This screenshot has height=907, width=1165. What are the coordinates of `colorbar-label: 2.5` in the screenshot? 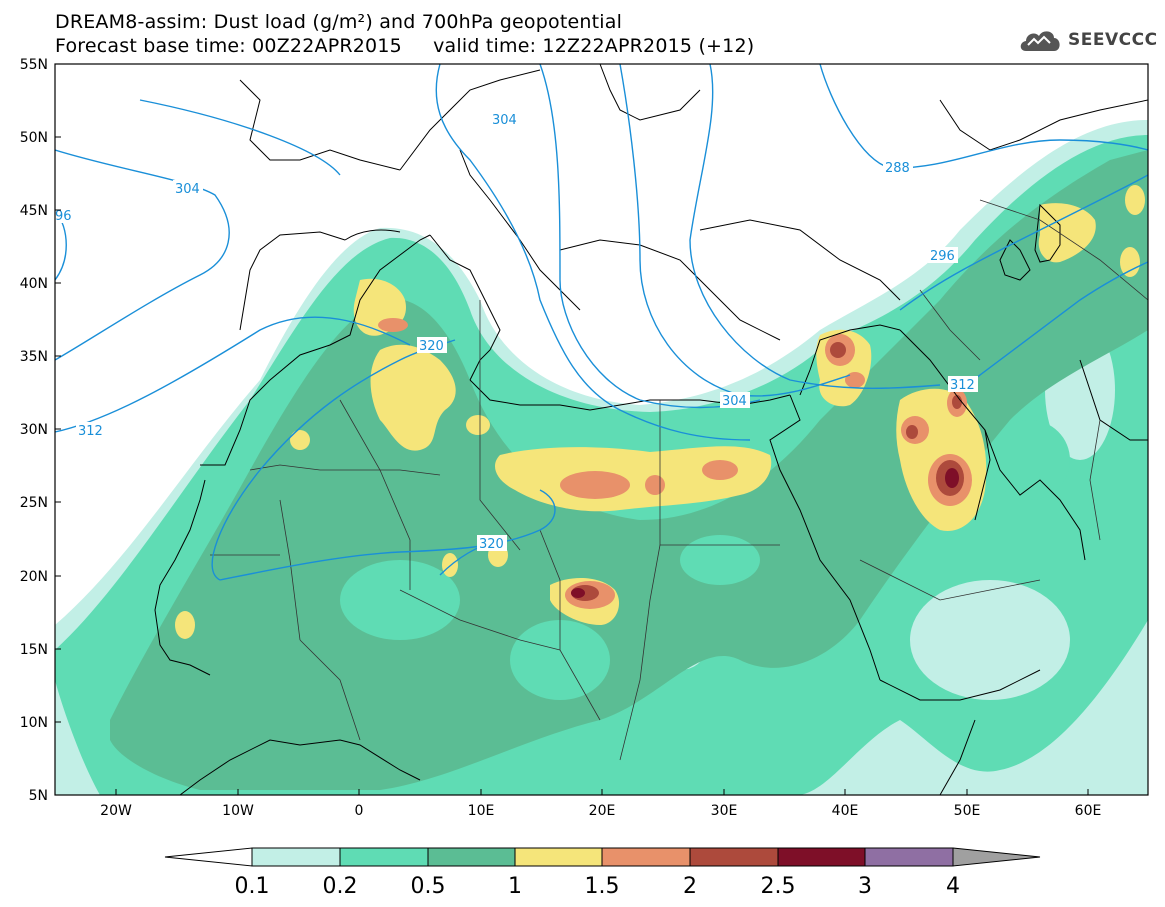 It's located at (778, 886).